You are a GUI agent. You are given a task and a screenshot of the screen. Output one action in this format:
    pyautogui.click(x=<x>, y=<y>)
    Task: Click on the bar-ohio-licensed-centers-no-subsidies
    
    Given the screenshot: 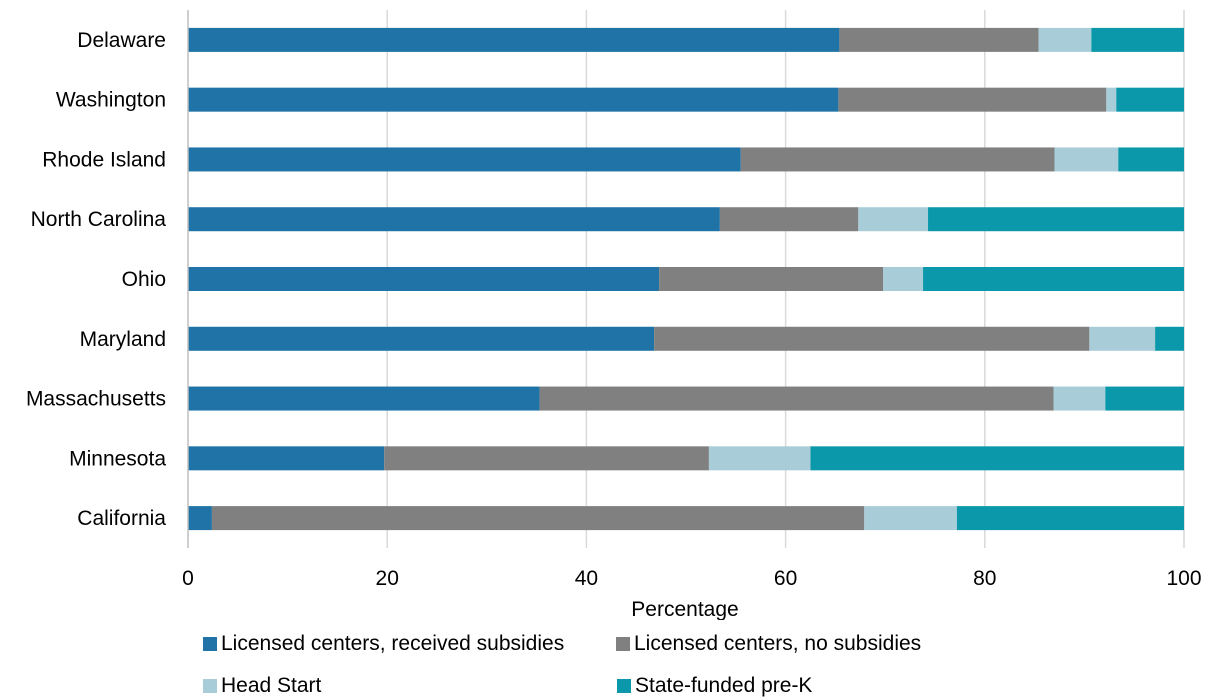 What is the action you would take?
    pyautogui.click(x=771, y=279)
    